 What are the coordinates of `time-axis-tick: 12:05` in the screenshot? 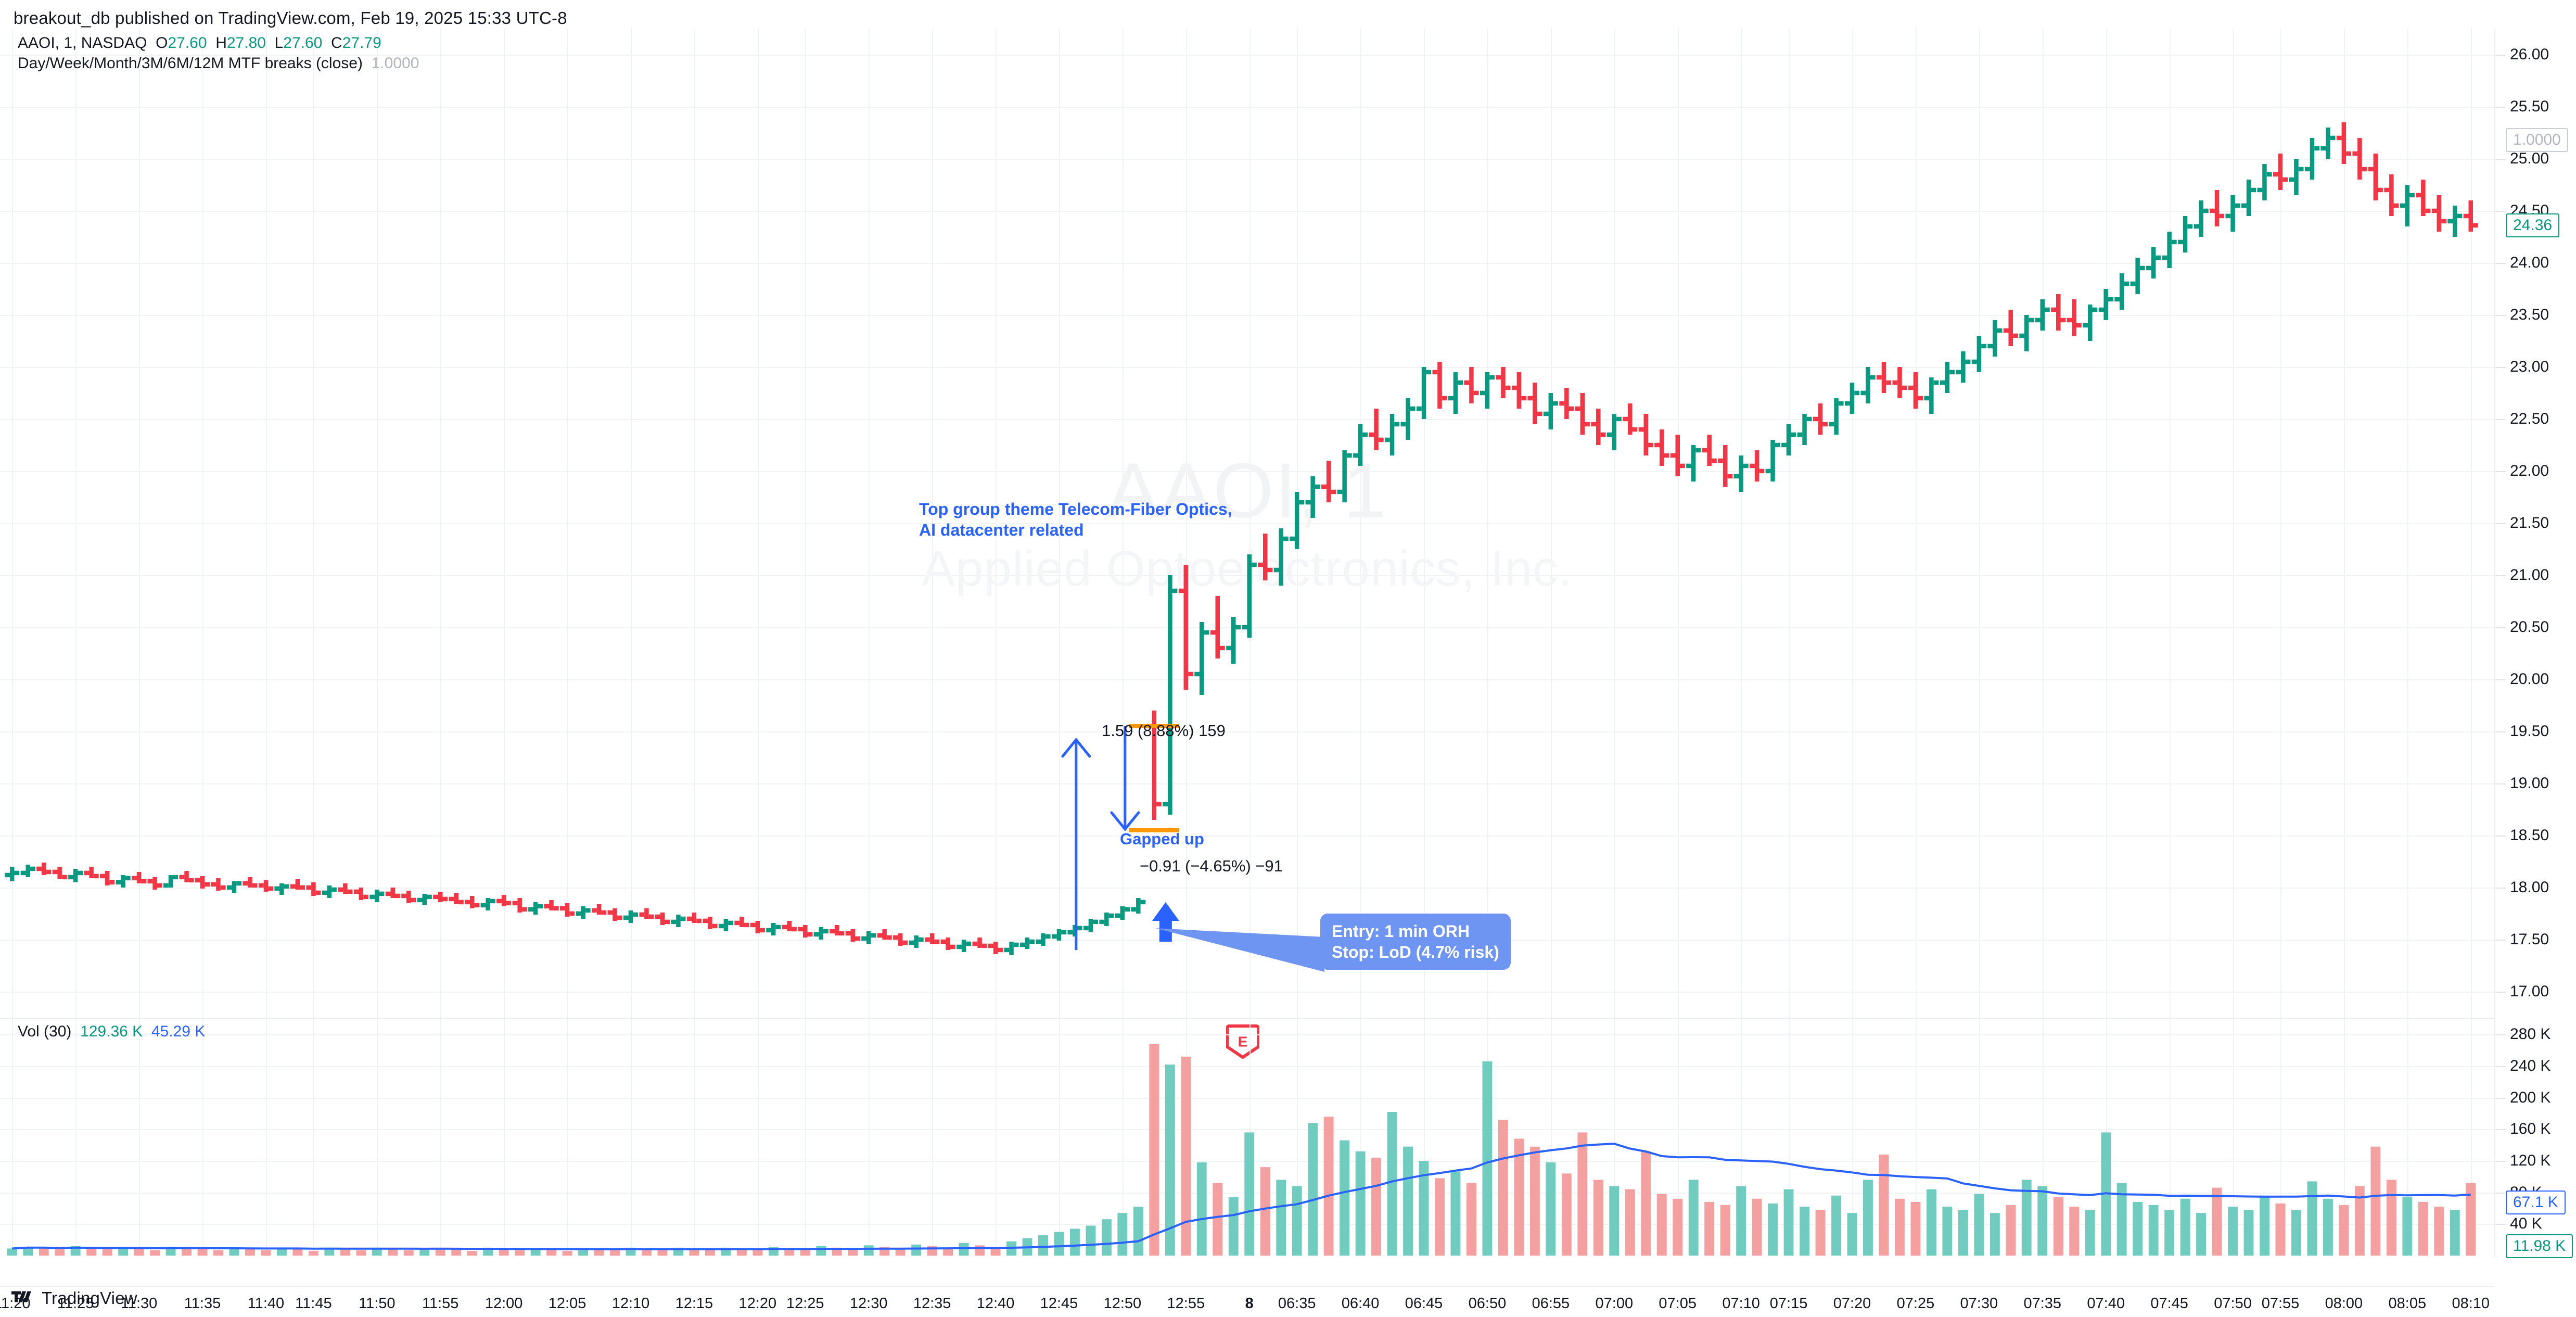 It's located at (567, 1303).